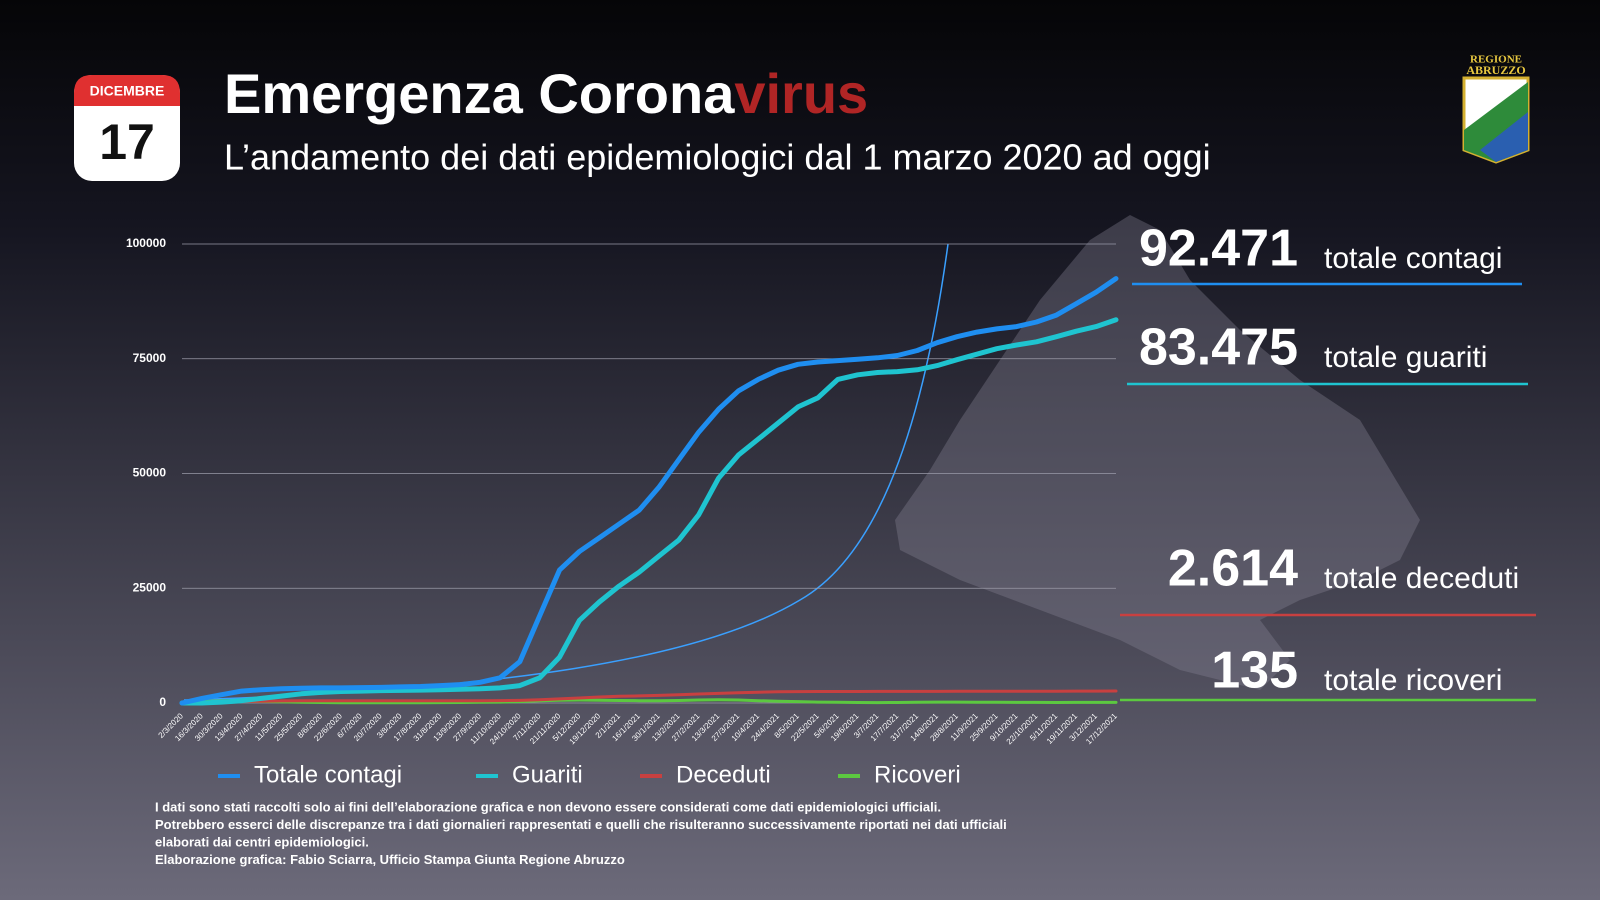 This screenshot has height=900, width=1600. What do you see at coordinates (1496, 60) in the screenshot?
I see `logo-text: REGIONE` at bounding box center [1496, 60].